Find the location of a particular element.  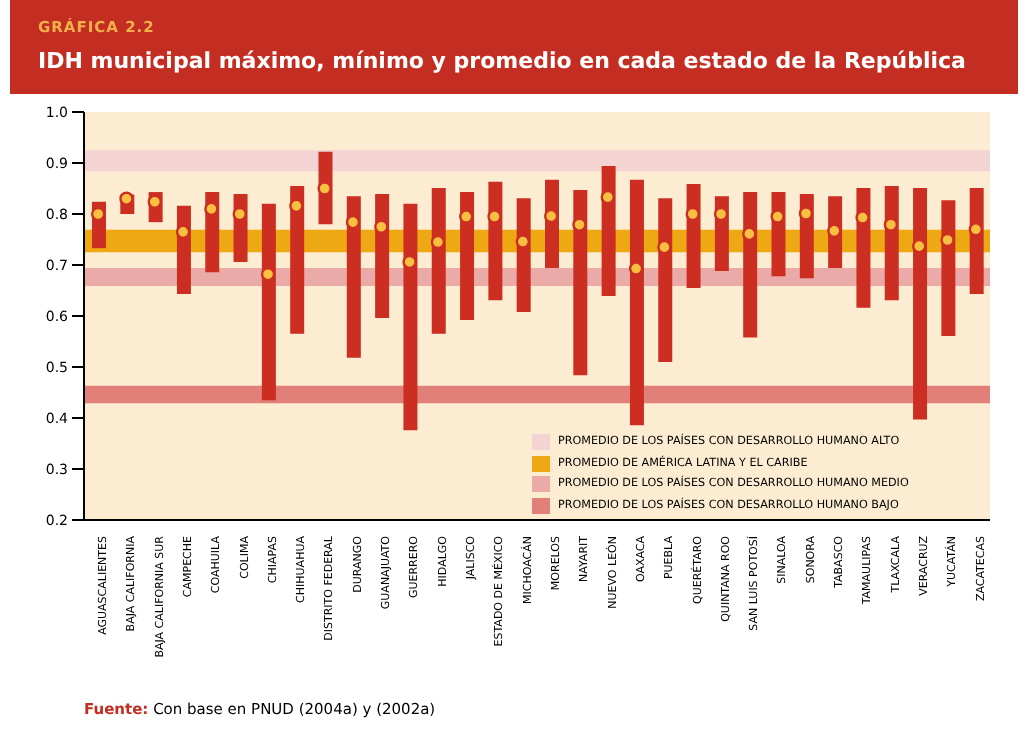

chart-title: IDH municipal máximo, mínimo y promedio en cada estado de la República is located at coordinates (502, 61).